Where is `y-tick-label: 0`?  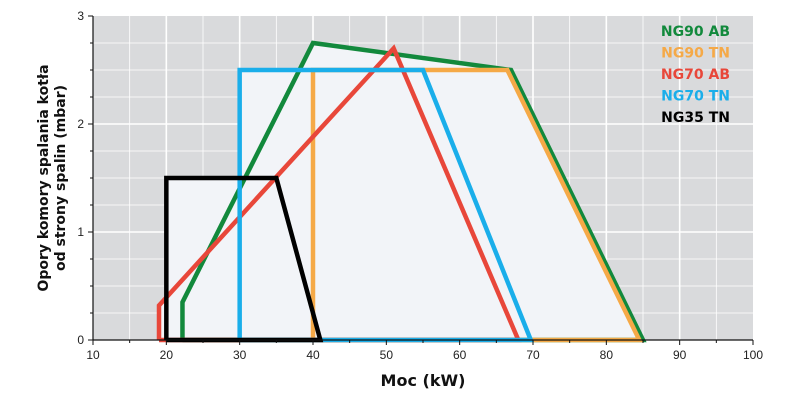
y-tick-label: 0 is located at coordinates (80, 340).